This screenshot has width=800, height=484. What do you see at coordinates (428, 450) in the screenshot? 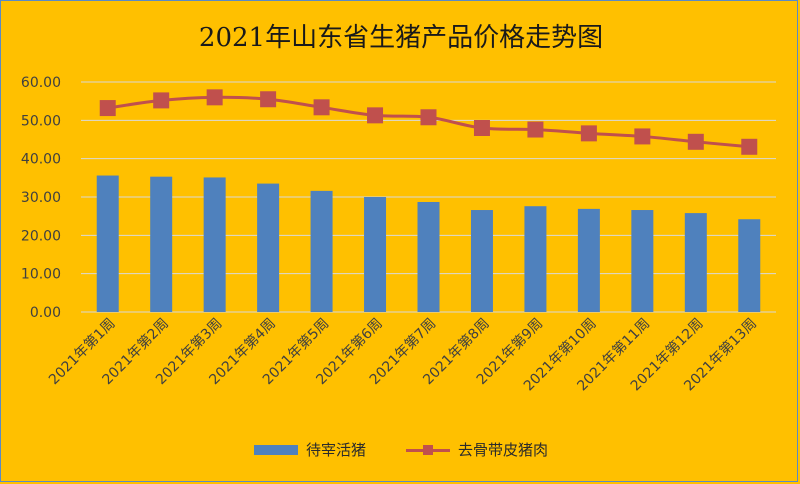
I see `legend-swatch-line` at bounding box center [428, 450].